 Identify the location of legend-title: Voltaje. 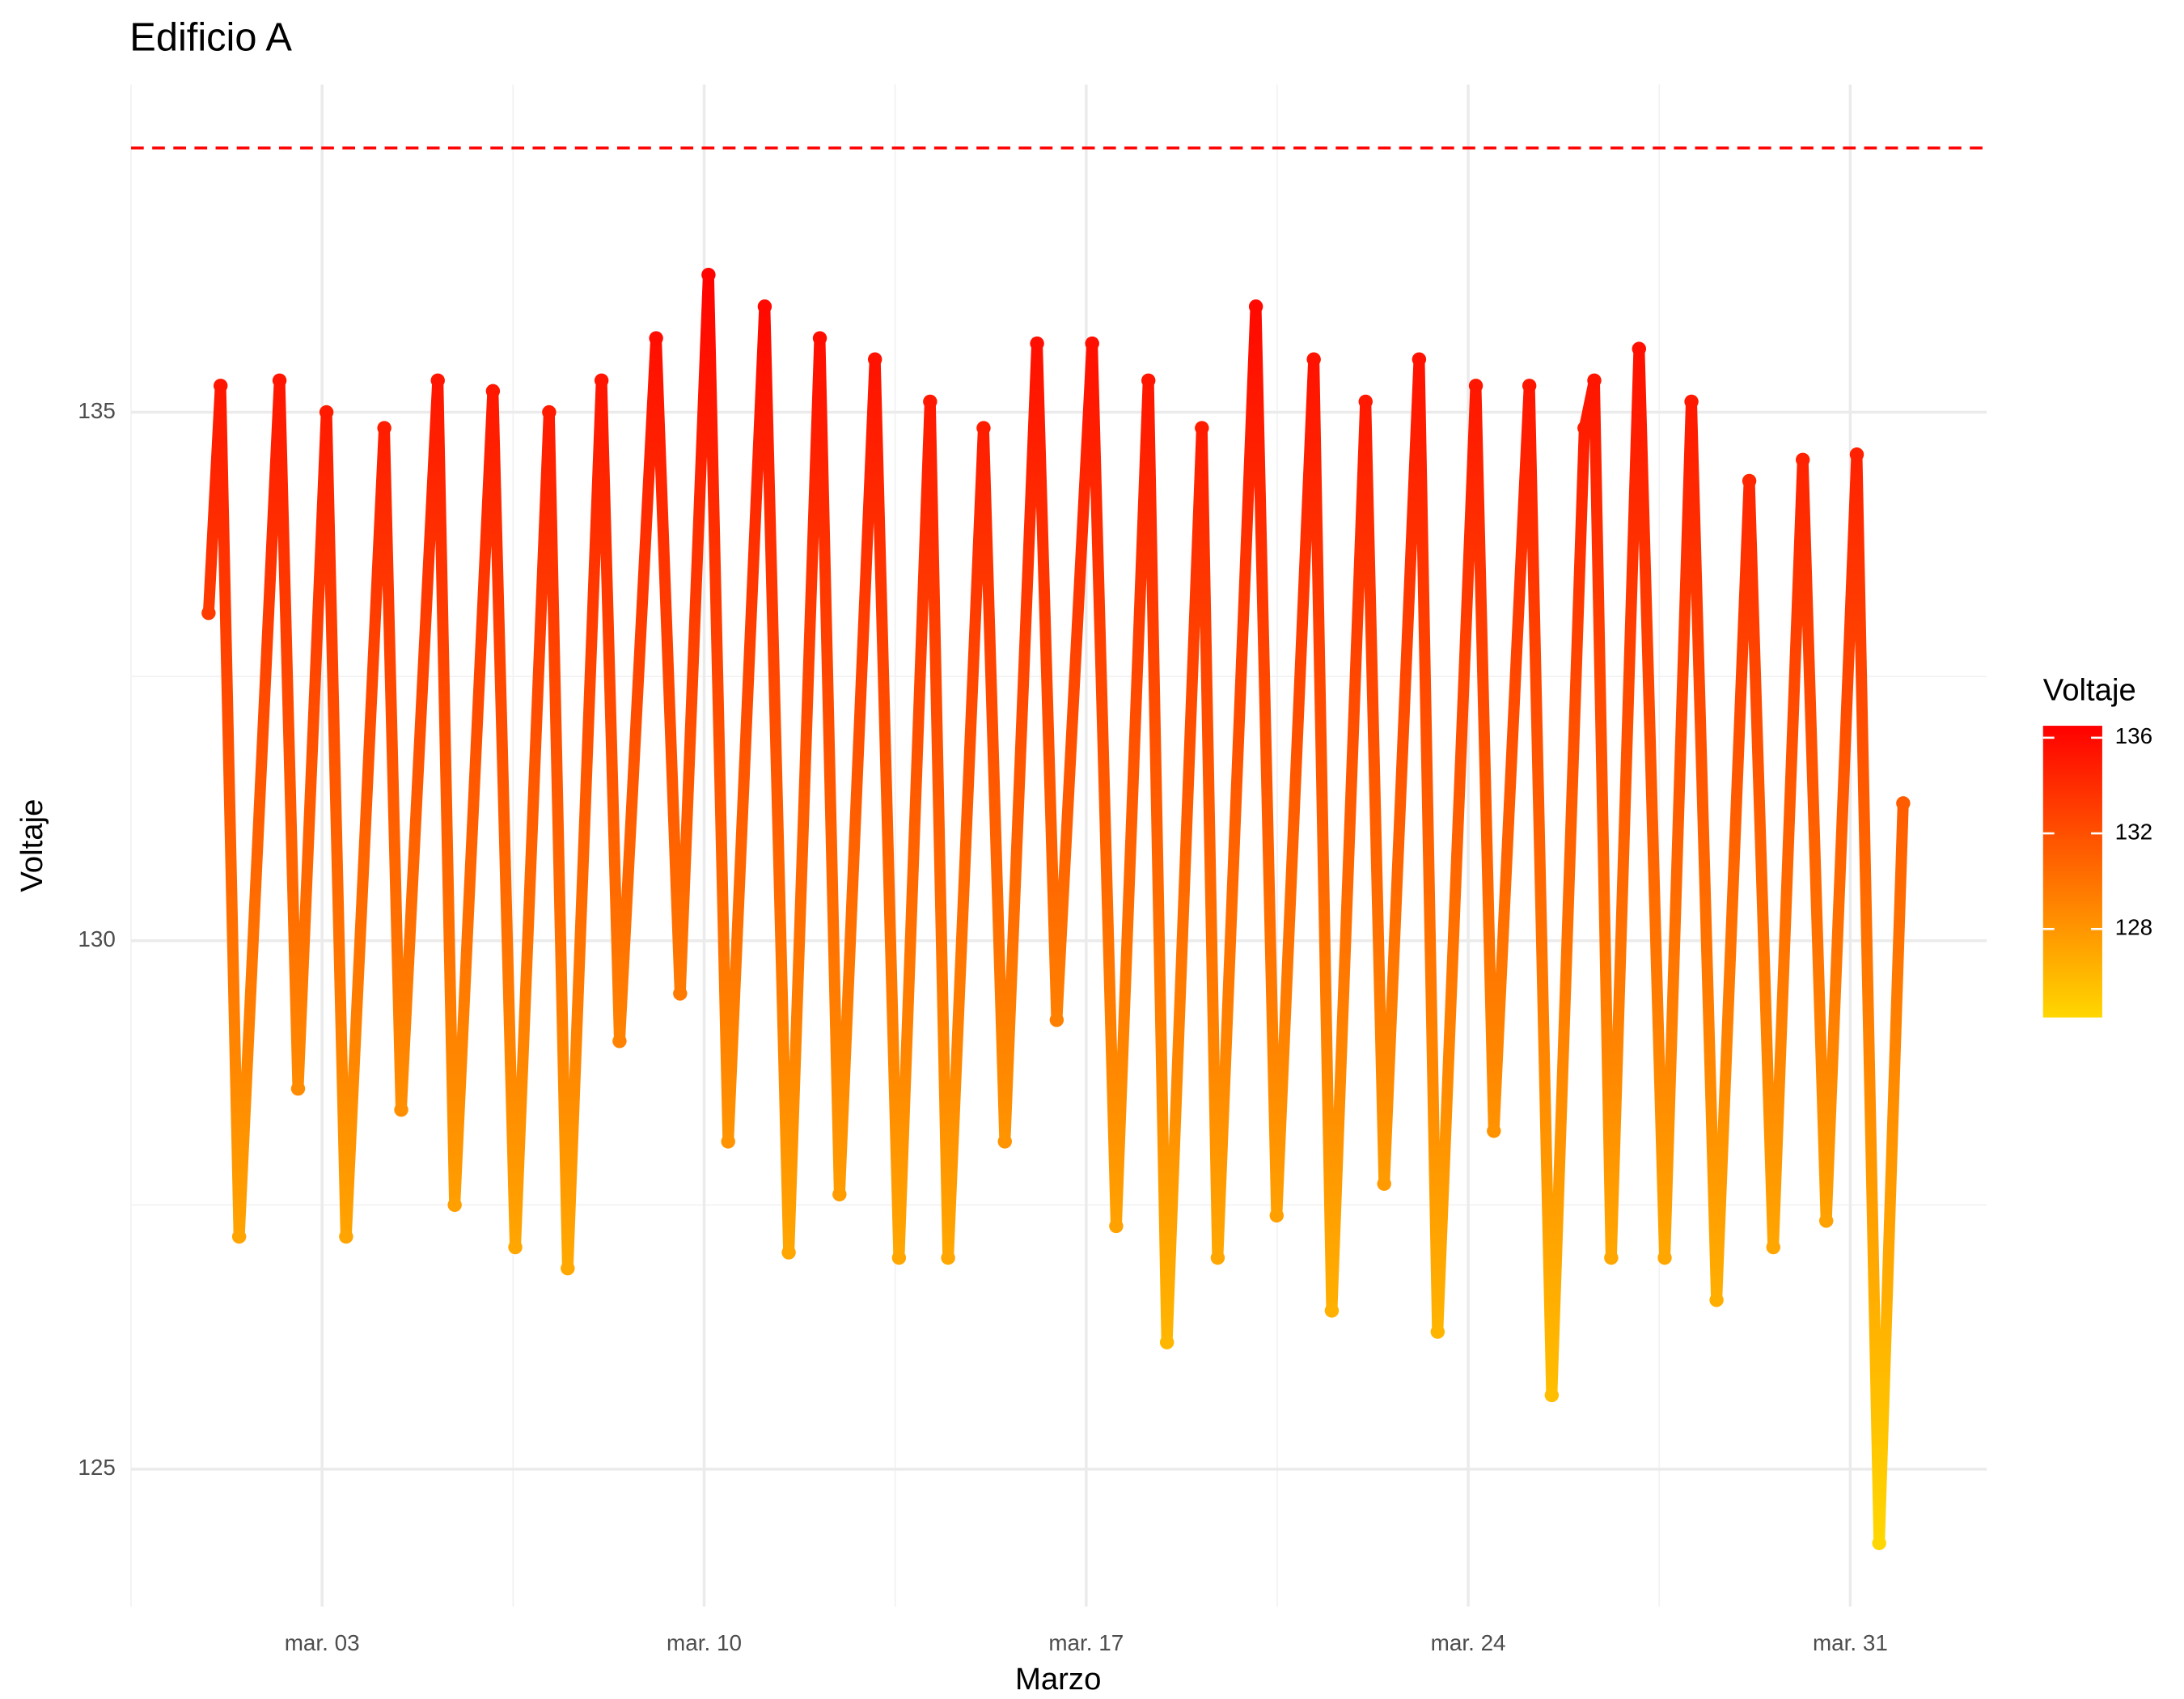
(2089, 689).